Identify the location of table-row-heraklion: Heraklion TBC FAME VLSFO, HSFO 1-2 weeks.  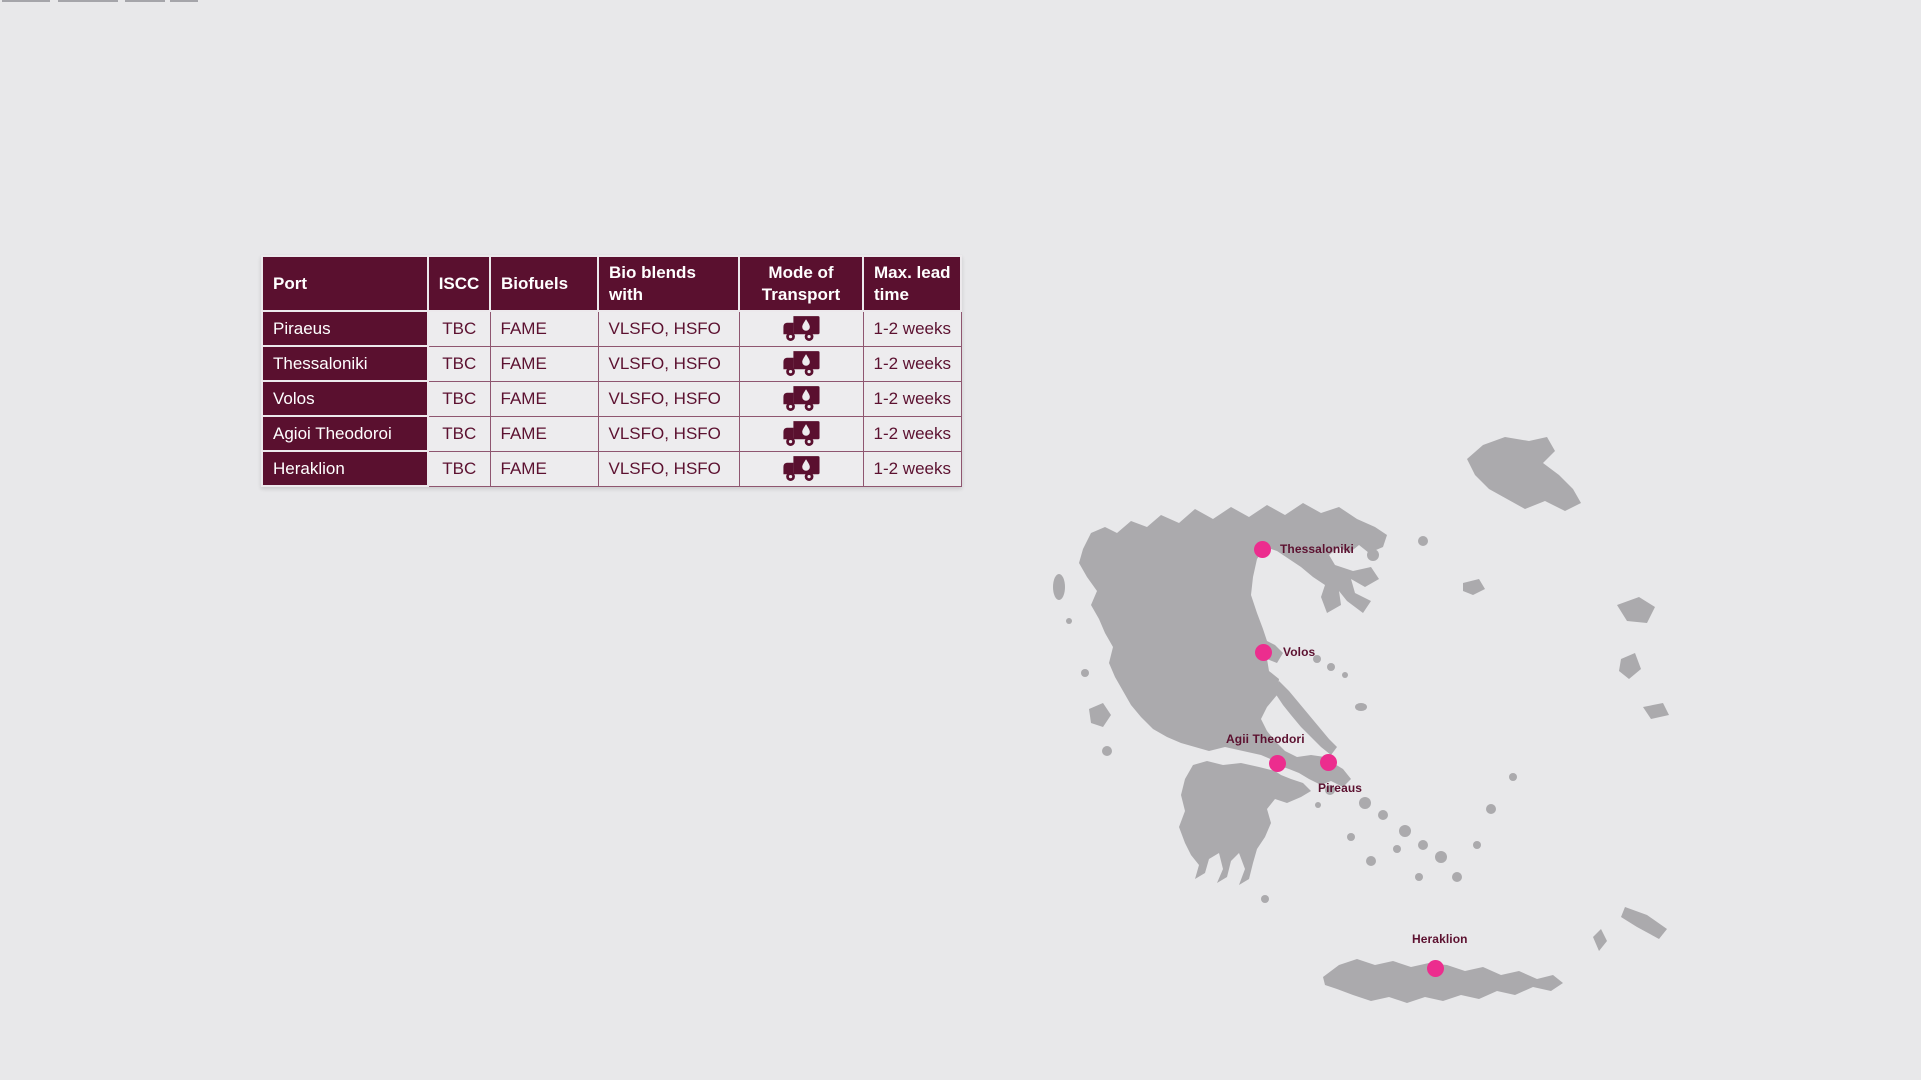
(611, 468).